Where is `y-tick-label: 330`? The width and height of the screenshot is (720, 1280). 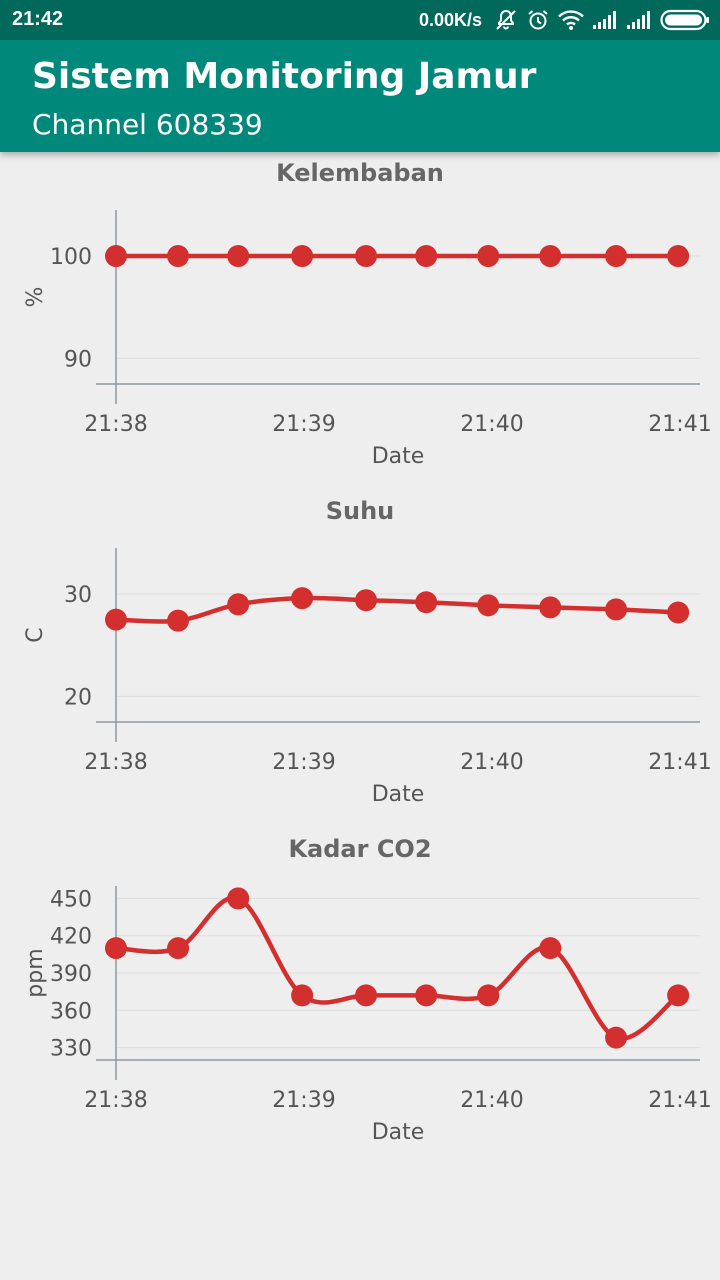
y-tick-label: 330 is located at coordinates (71, 1049).